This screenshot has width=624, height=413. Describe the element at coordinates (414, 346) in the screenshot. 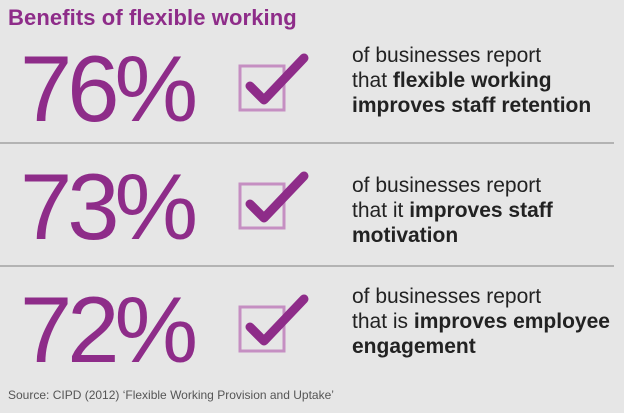

I see `desc-line-3: engagement` at that location.